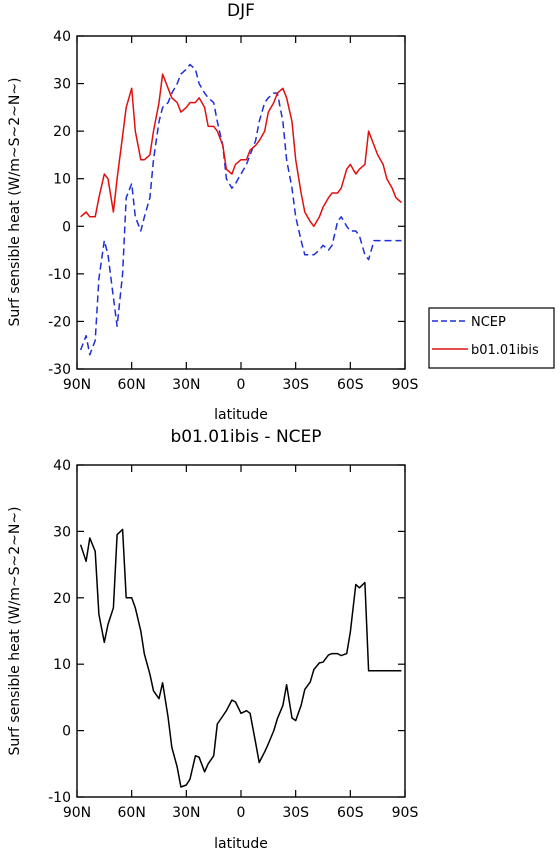  What do you see at coordinates (245, 437) in the screenshot?
I see `chart-title: b01.01ibis - NCEP` at bounding box center [245, 437].